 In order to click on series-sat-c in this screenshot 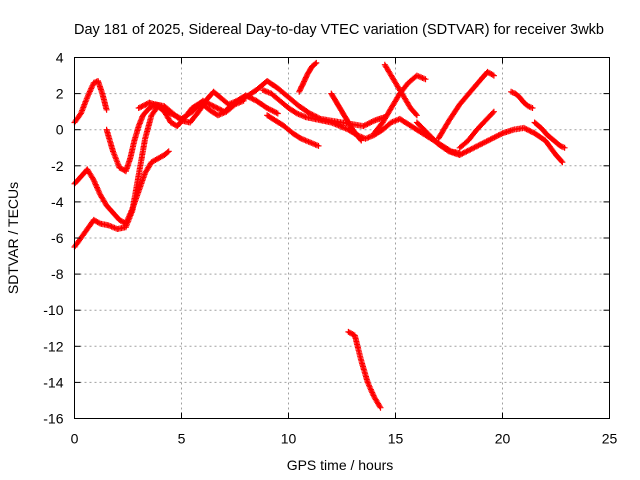, I will do `click(121, 187)`.